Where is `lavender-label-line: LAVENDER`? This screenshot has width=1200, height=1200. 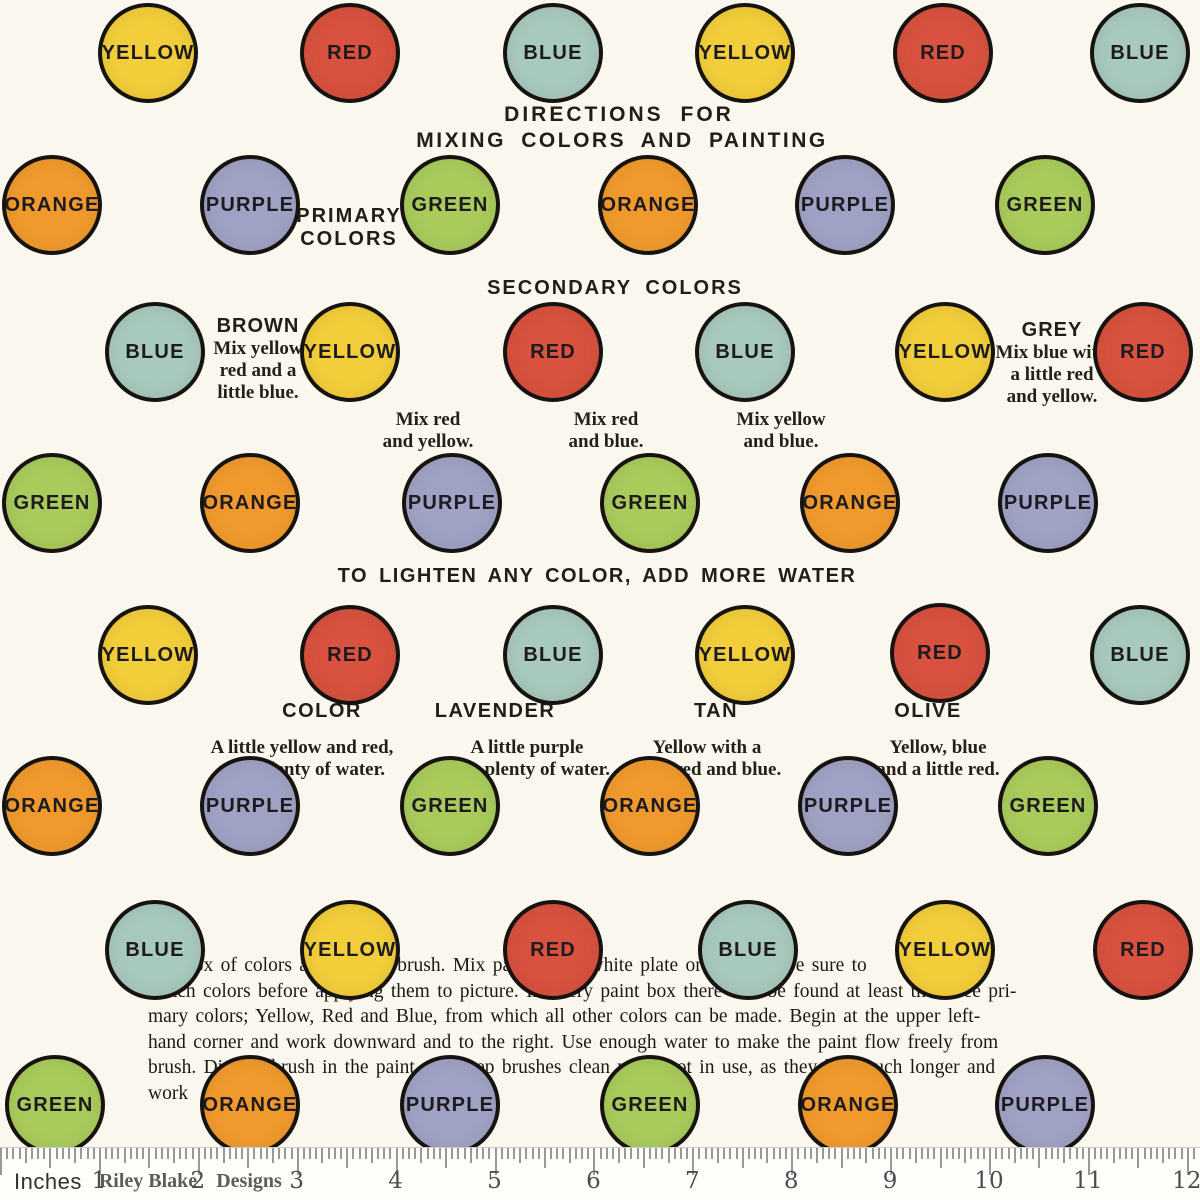
lavender-label-line: LAVENDER is located at coordinates (495, 711).